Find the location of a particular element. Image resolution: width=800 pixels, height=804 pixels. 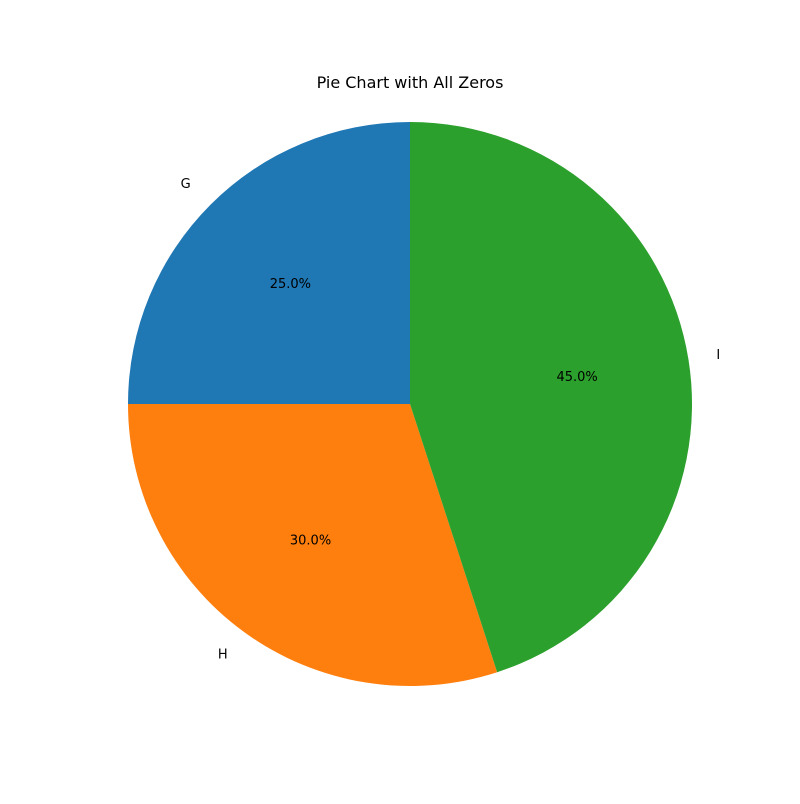

slice-percent-g: 25.0% is located at coordinates (290, 284).